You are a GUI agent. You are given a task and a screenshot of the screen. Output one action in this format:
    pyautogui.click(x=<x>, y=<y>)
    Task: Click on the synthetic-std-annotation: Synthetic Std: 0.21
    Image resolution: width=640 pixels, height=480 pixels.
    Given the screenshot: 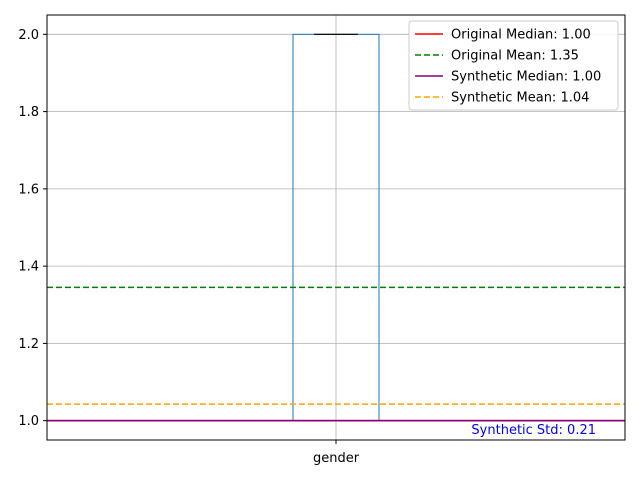 What is the action you would take?
    pyautogui.click(x=533, y=430)
    